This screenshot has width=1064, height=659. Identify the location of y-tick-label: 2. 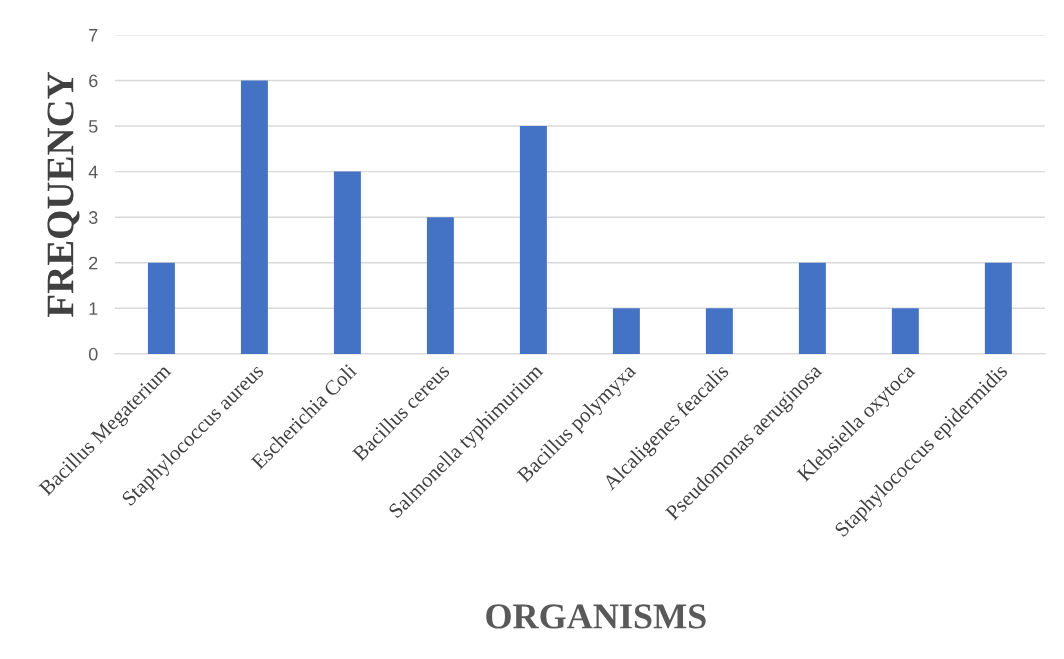
(93, 263).